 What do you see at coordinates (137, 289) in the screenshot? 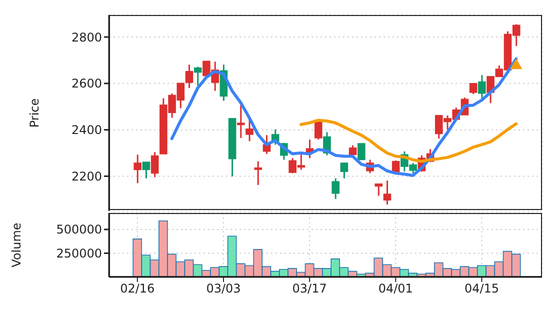
I see `x-tick-label: 02/16` at bounding box center [137, 289].